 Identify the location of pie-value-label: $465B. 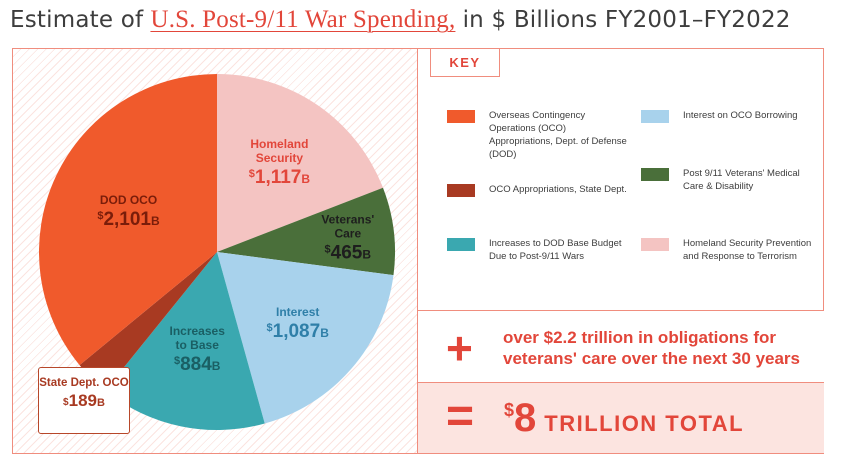
(348, 252).